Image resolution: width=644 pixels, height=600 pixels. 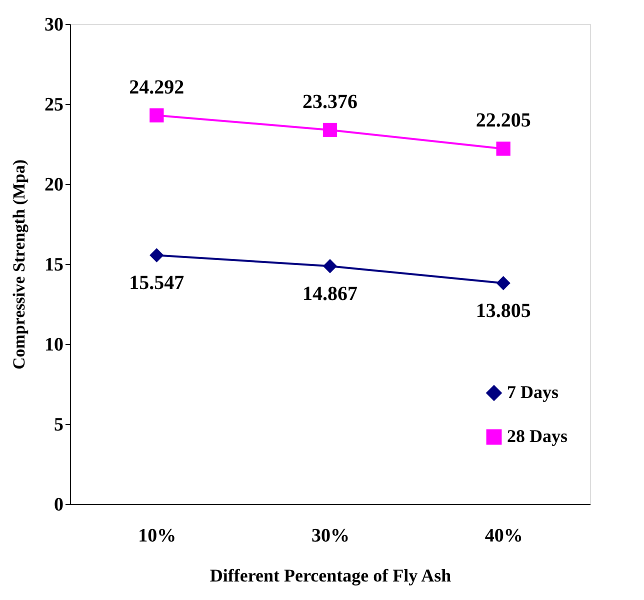 I want to click on x-axis-title: Different Percentage of Fly Ash, so click(x=331, y=576).